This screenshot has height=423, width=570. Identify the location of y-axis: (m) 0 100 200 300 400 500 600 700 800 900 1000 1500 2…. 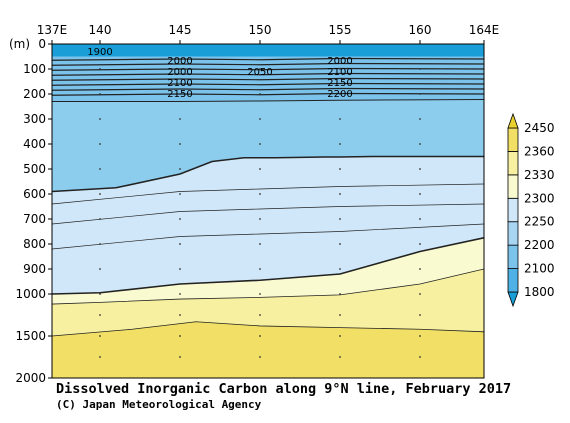
(30, 211).